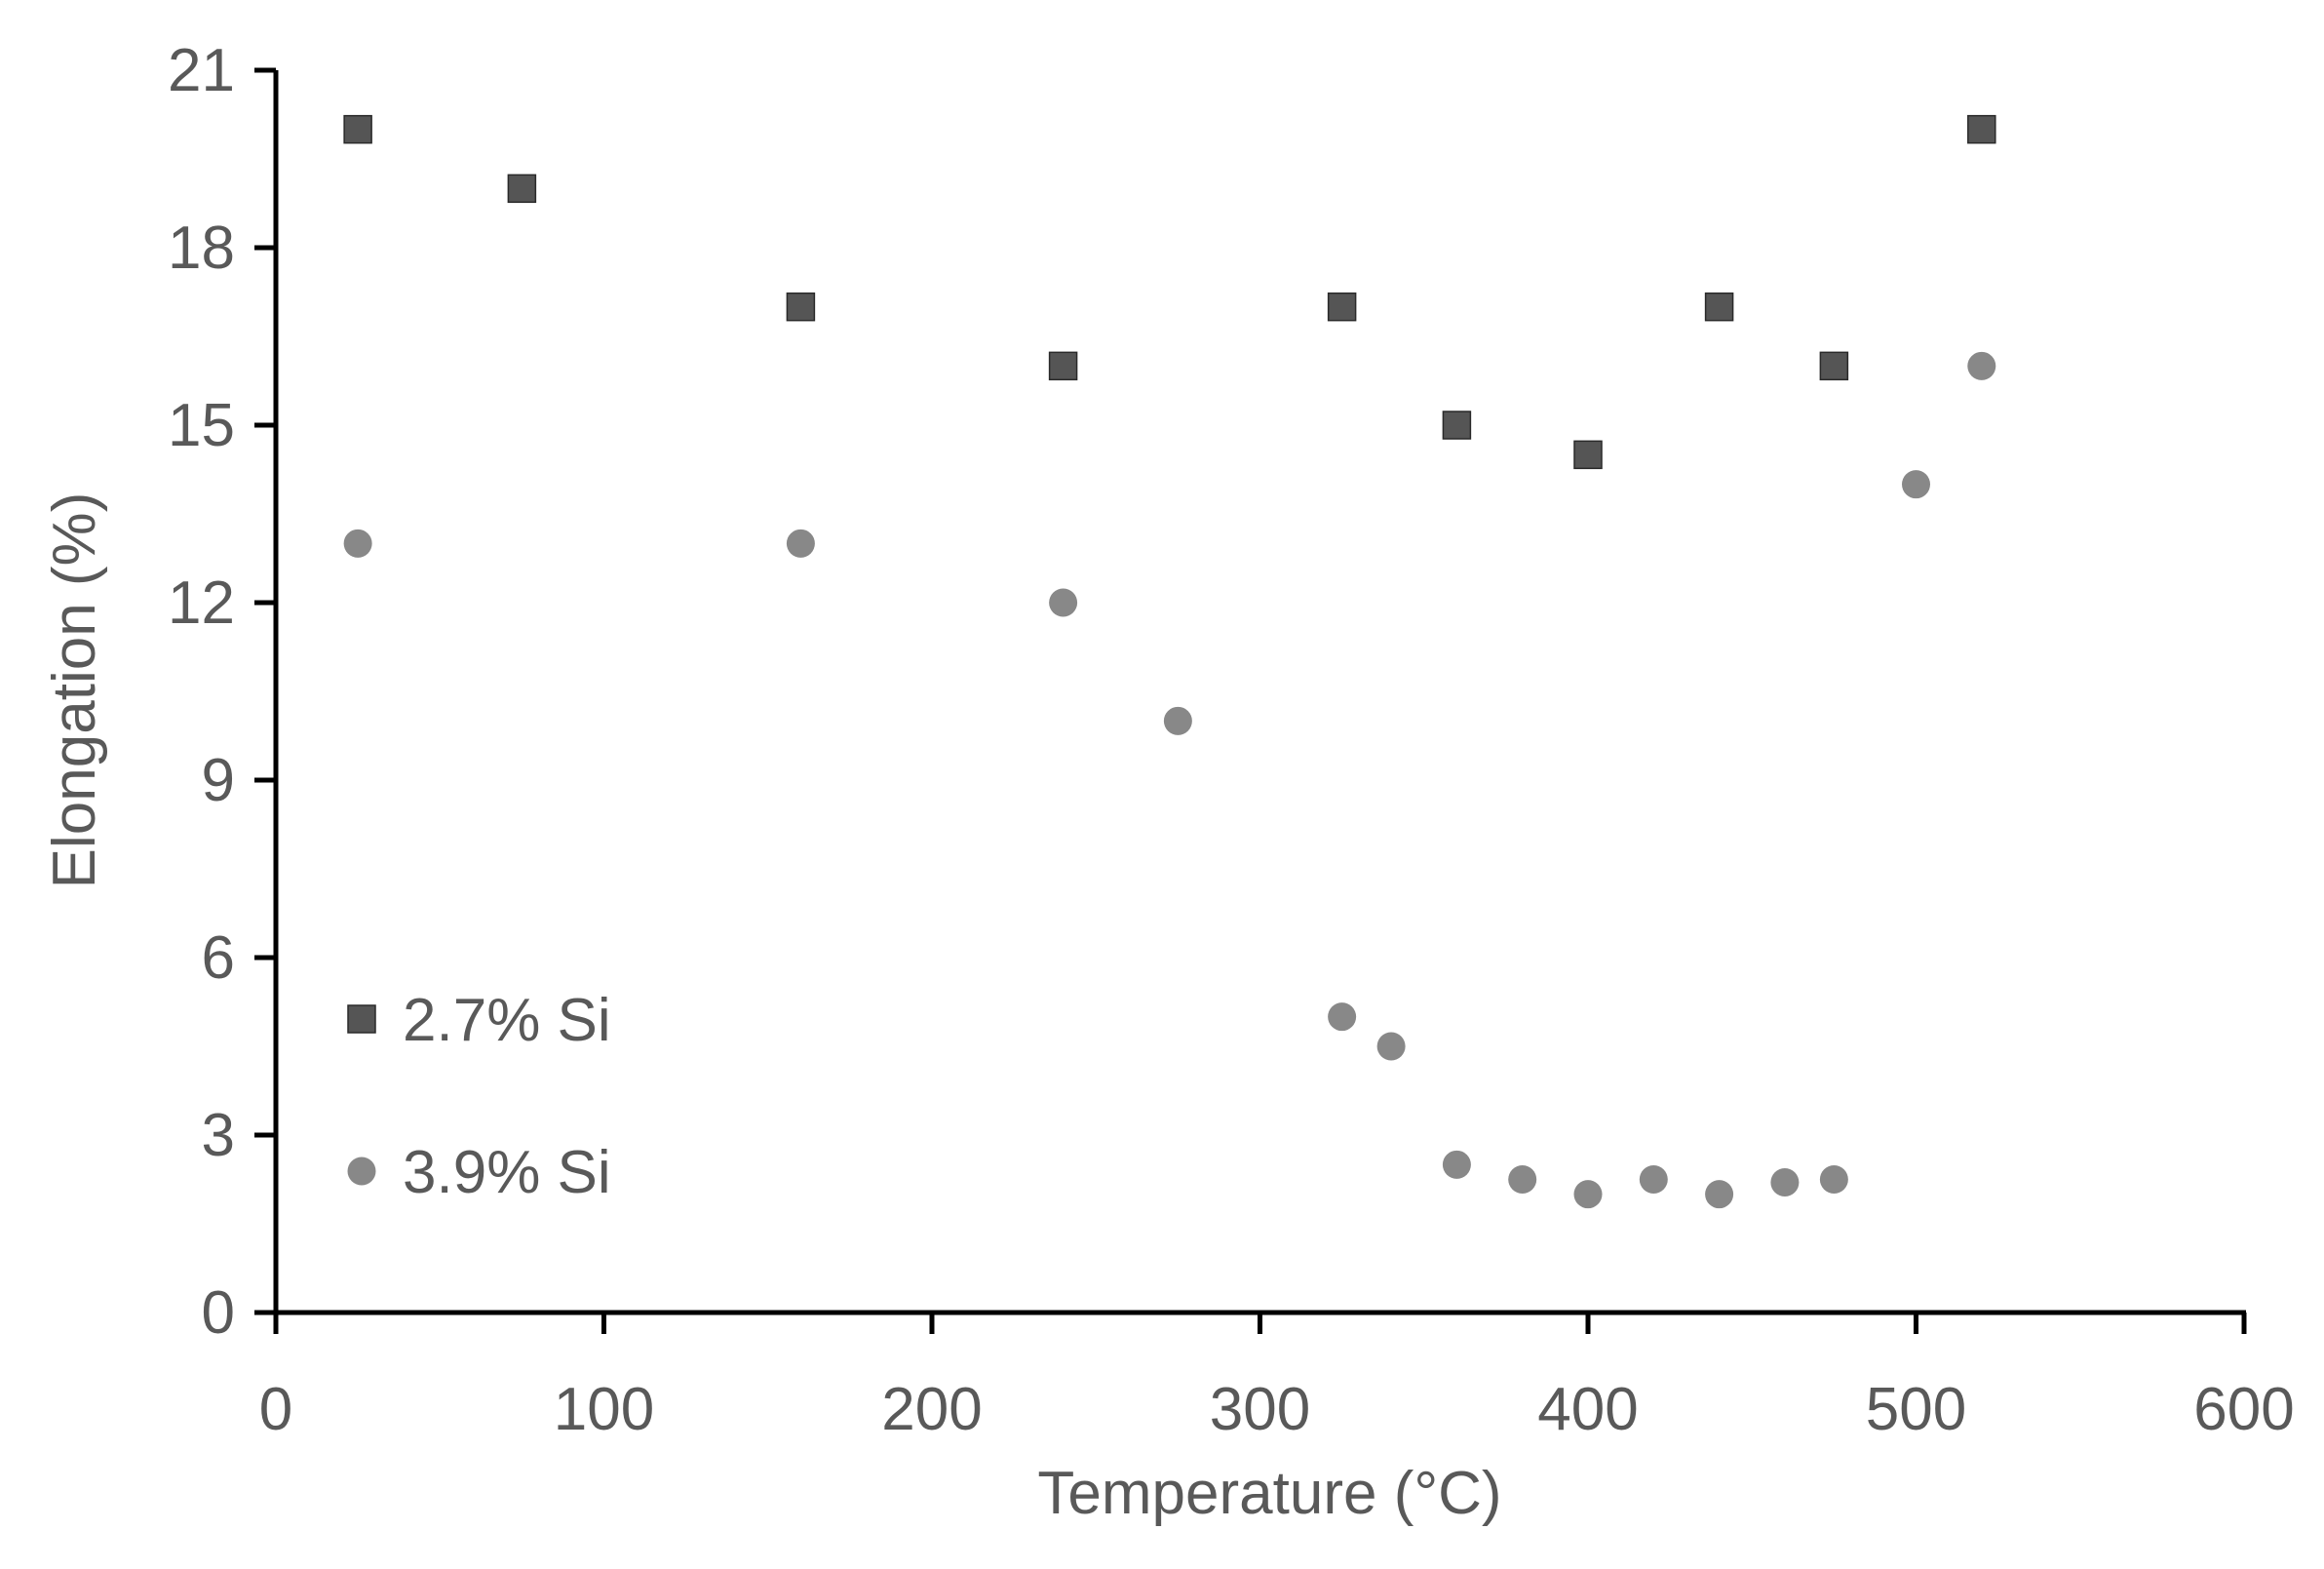 This screenshot has height=1569, width=2324. What do you see at coordinates (1260, 1409) in the screenshot?
I see `x-tick-label: 300` at bounding box center [1260, 1409].